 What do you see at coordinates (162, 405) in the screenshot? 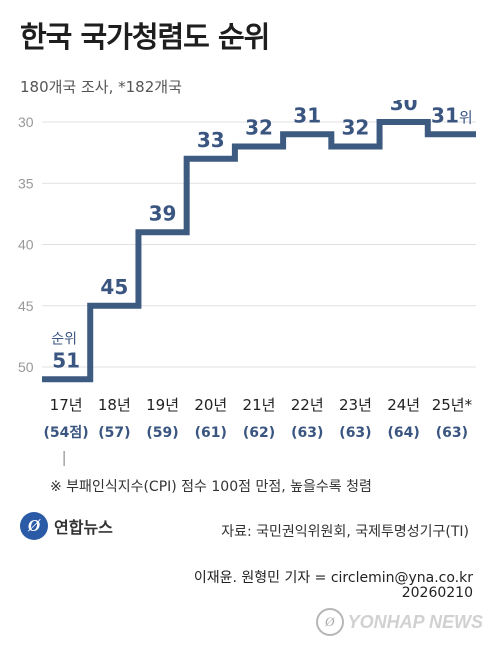
I see `x-tick-label: 19년` at bounding box center [162, 405].